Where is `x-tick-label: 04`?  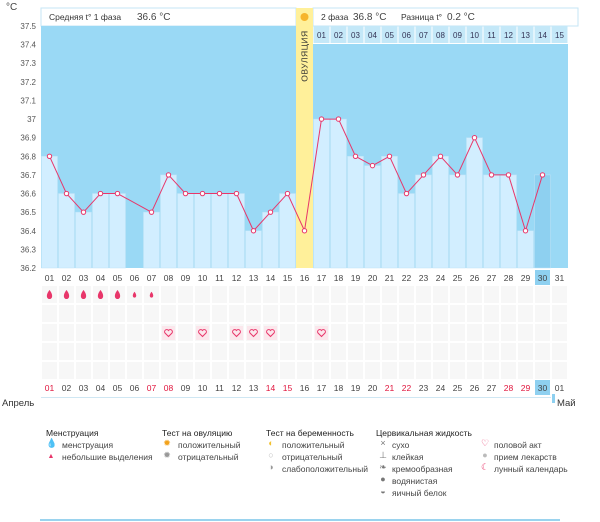
x-tick-label: 04 is located at coordinates (101, 278).